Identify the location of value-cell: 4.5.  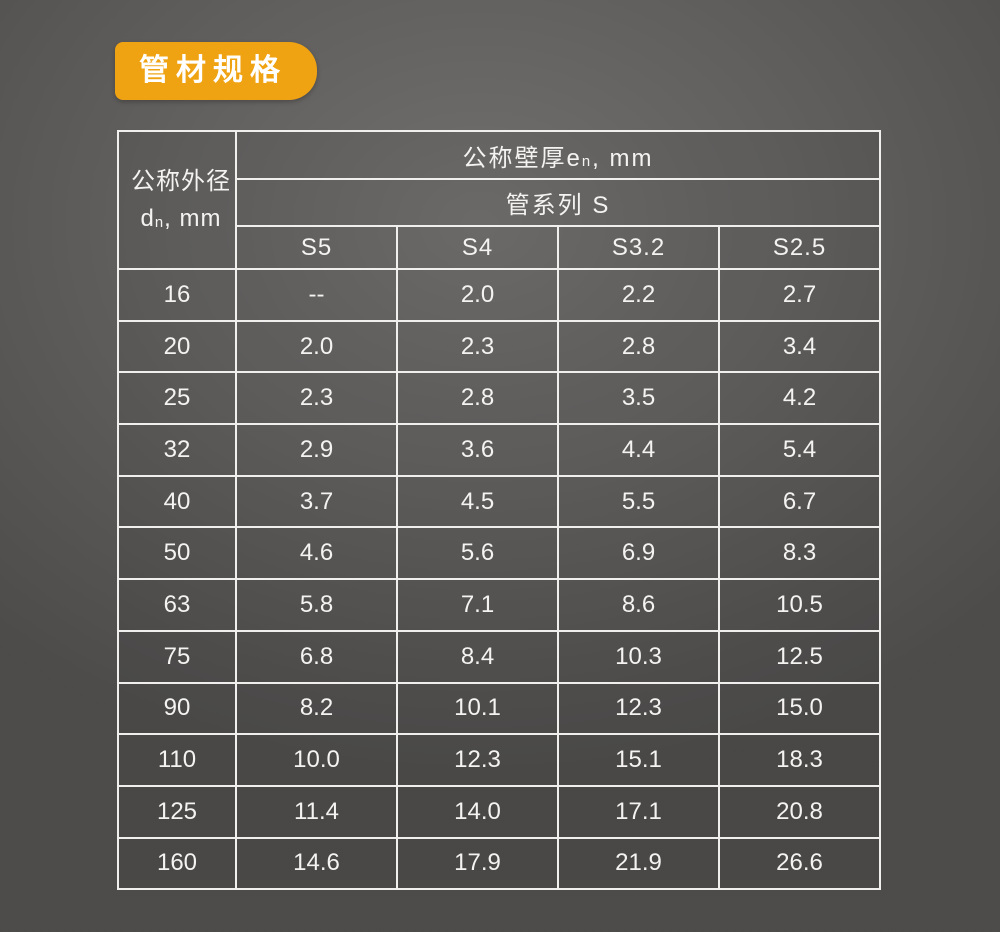
(477, 501).